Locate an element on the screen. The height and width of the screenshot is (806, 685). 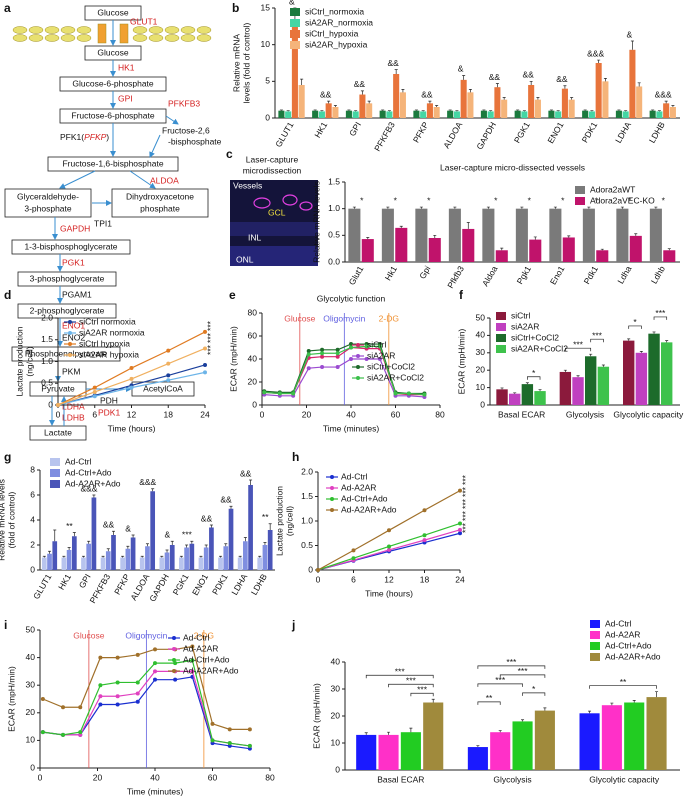
x-tick-label: Ldha is located at coordinates (624, 275).